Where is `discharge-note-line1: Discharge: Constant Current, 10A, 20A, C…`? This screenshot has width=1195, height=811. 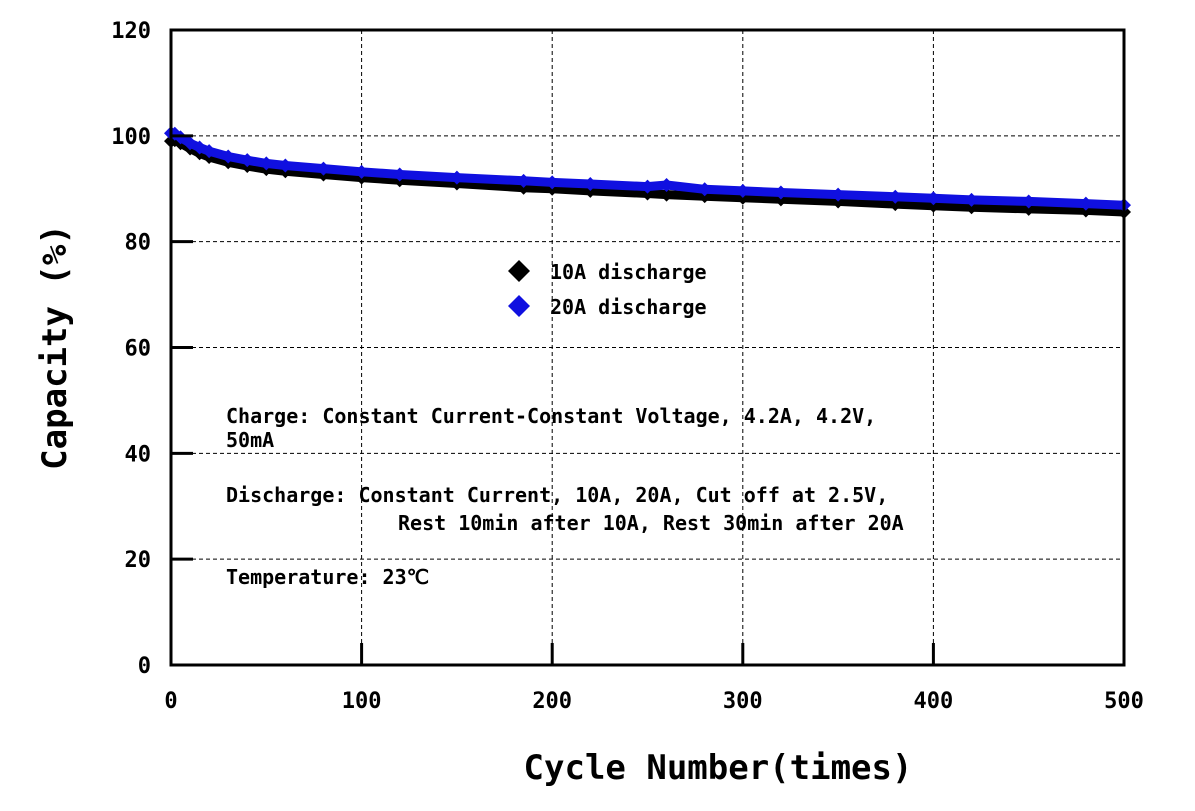 discharge-note-line1: Discharge: Constant Current, 10A, 20A, C… is located at coordinates (557, 495).